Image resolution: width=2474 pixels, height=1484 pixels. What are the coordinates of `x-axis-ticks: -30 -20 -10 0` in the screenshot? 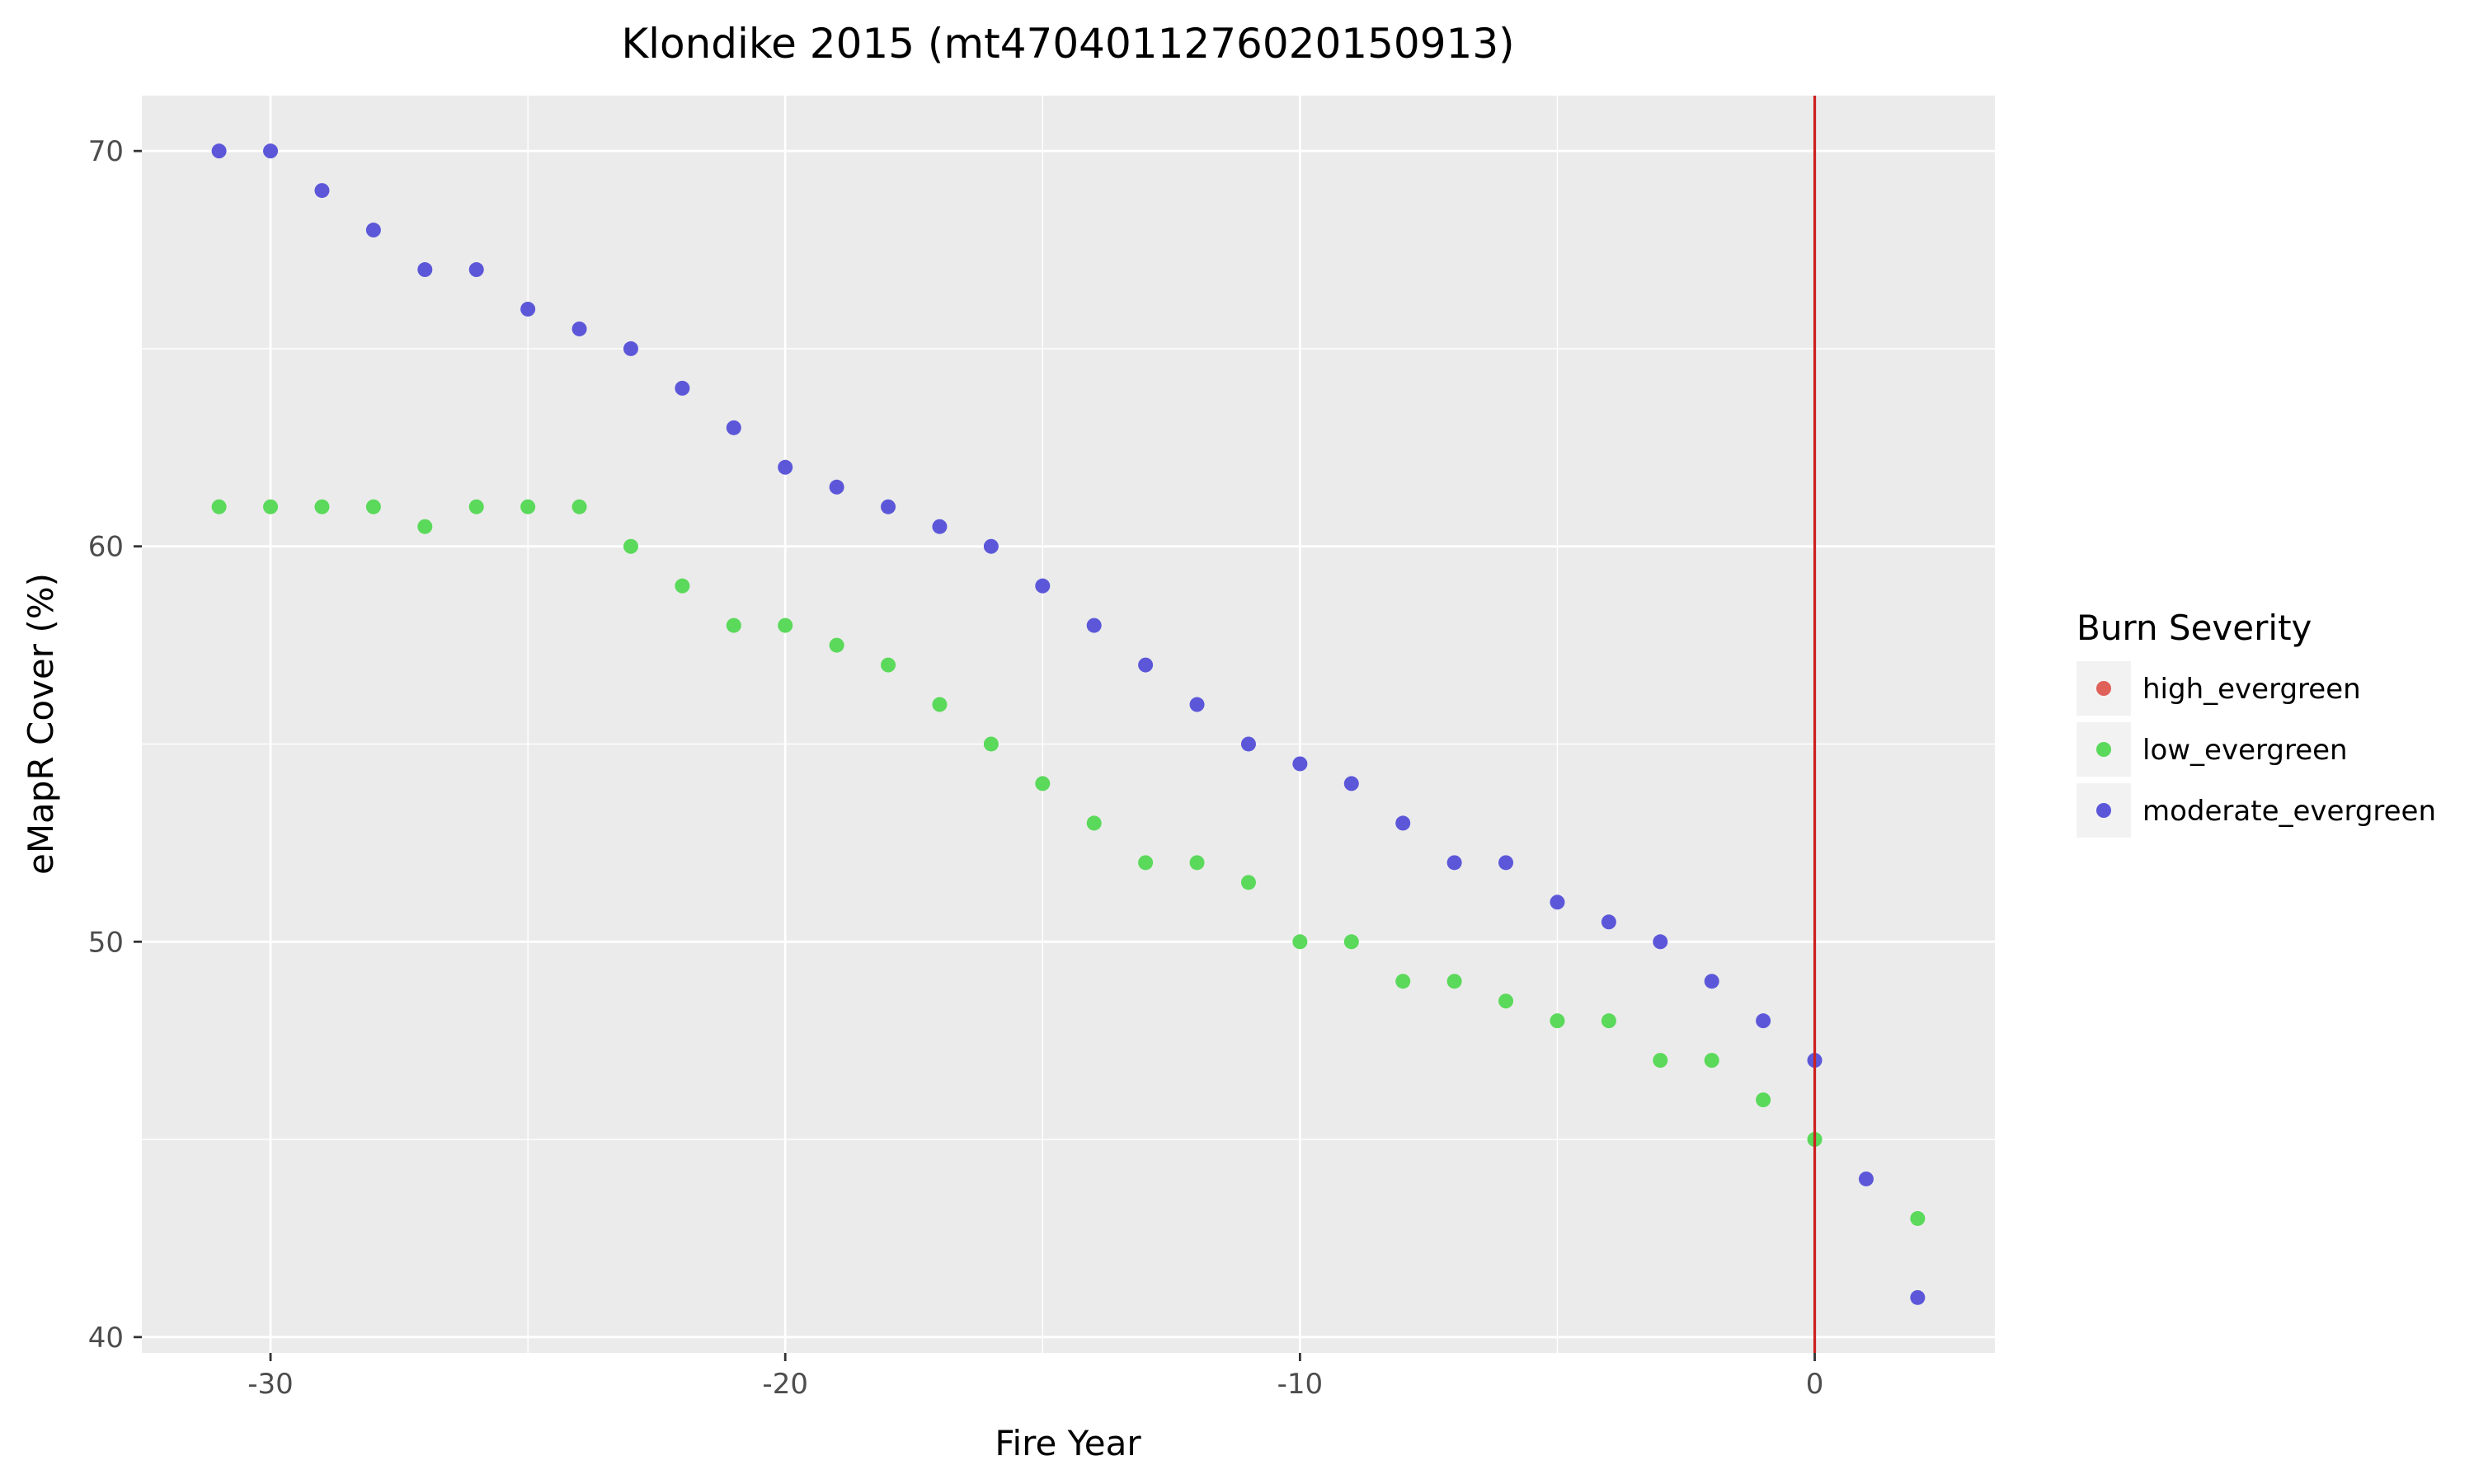 It's located at (1035, 1377).